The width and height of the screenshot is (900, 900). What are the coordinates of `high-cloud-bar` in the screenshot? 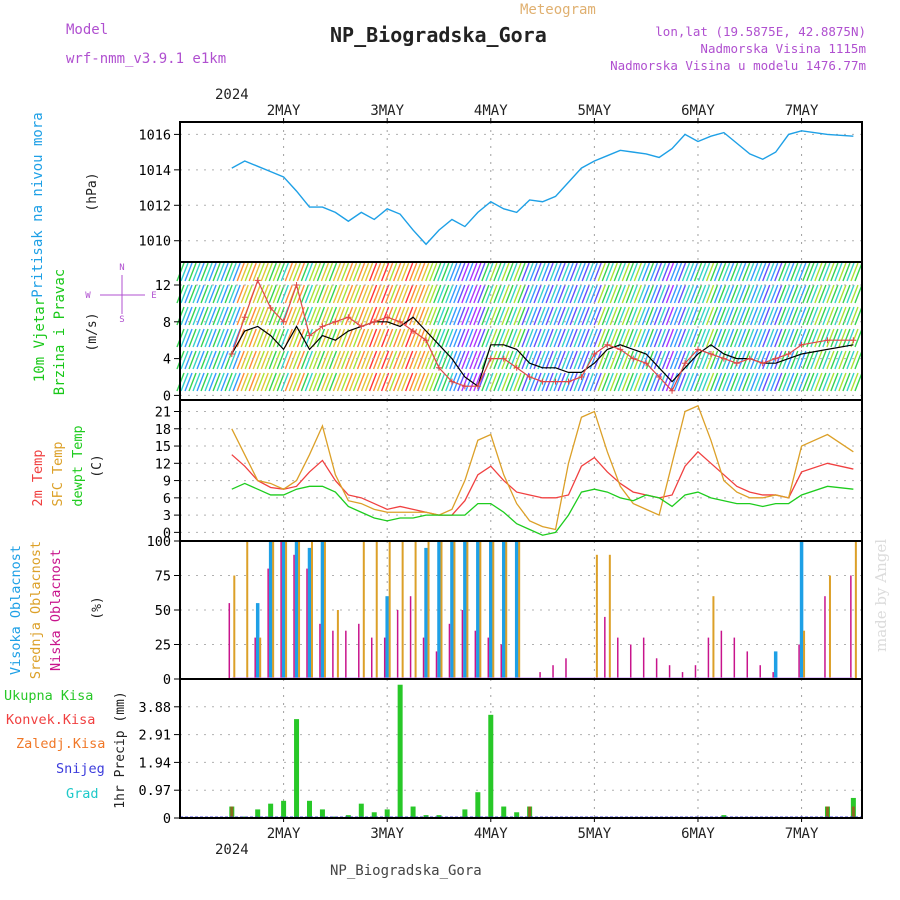 It's located at (426, 613).